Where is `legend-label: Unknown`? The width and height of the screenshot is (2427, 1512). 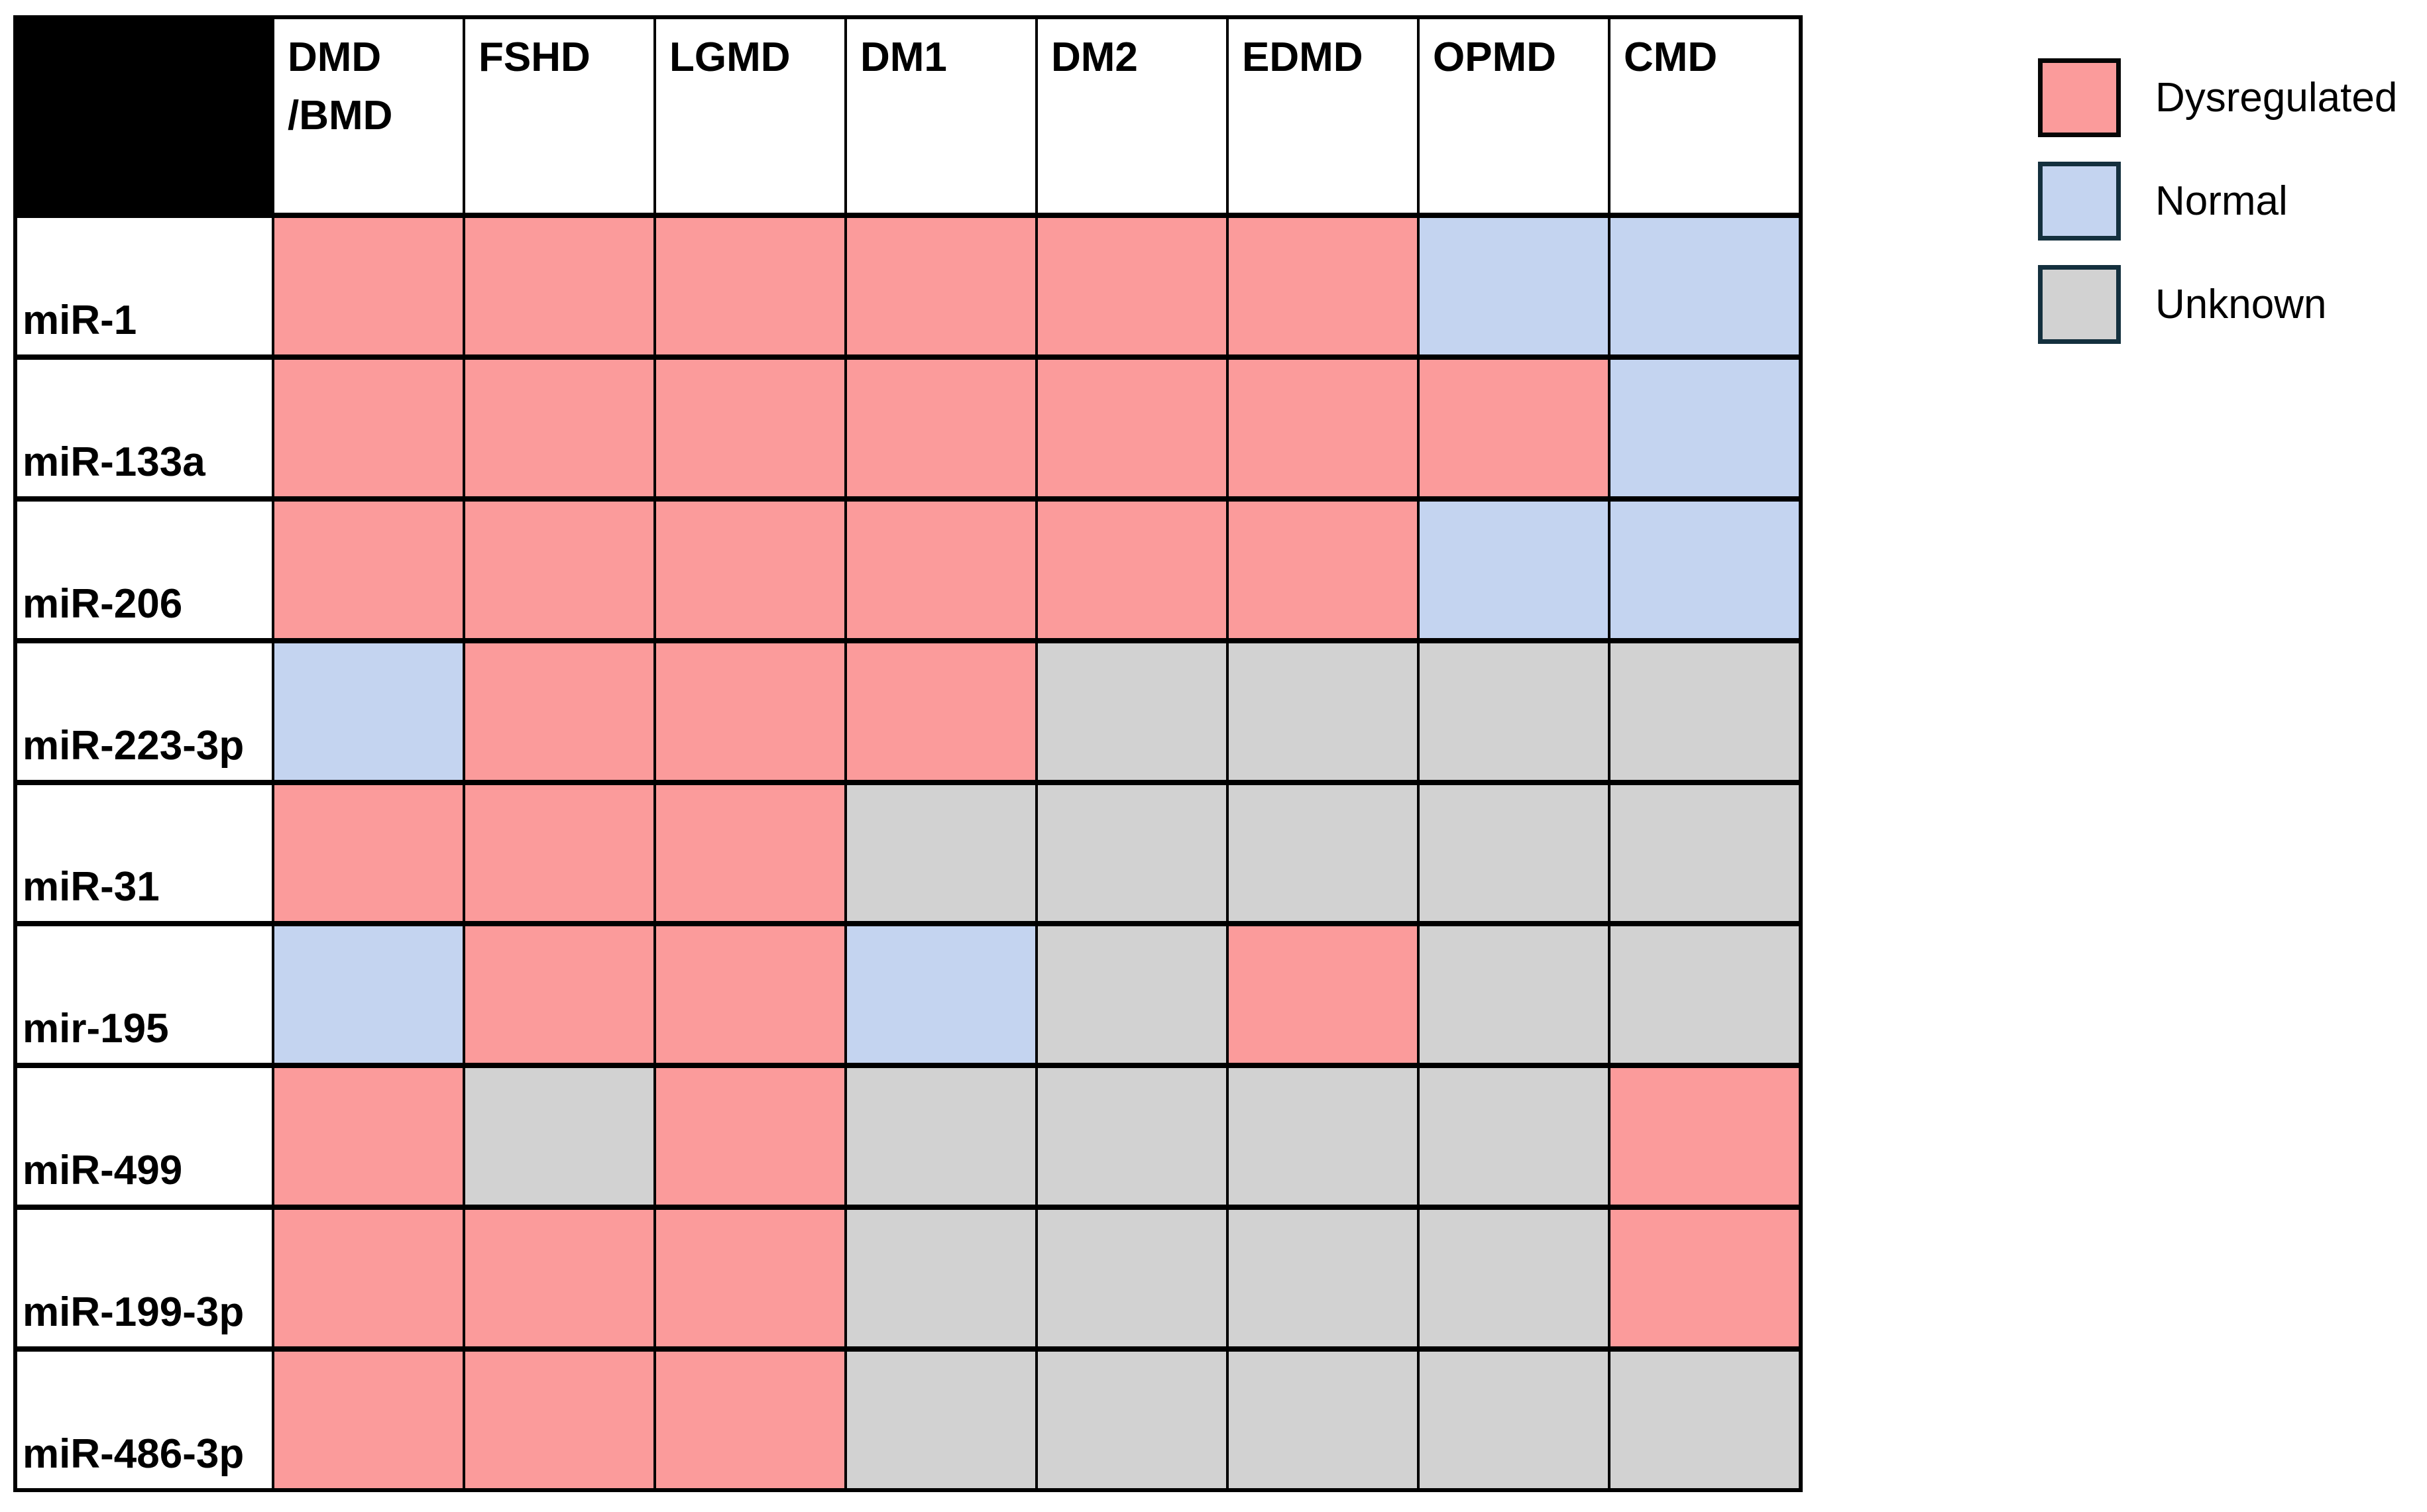 legend-label: Unknown is located at coordinates (2241, 304).